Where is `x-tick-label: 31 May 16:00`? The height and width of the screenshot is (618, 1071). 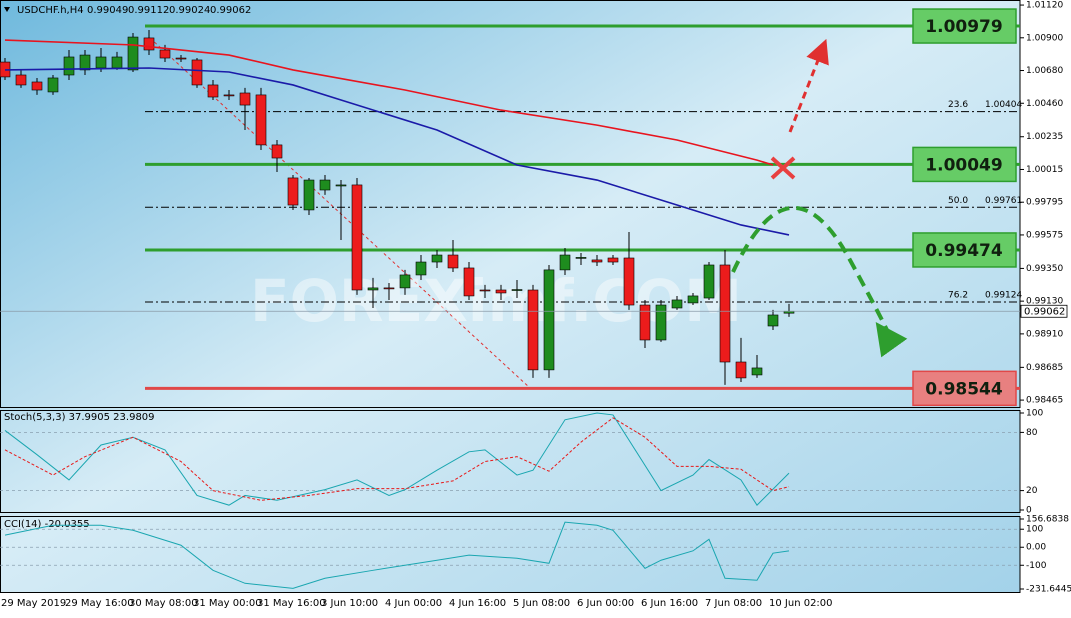 x-tick-label: 31 May 16:00 is located at coordinates (291, 603).